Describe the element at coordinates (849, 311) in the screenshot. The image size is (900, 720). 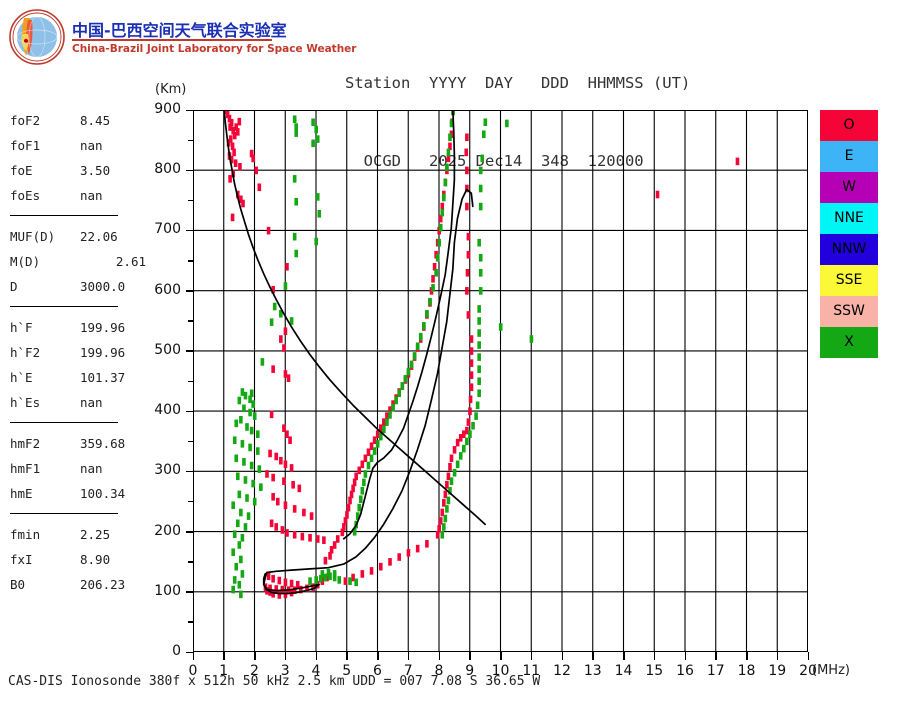
I see `legend-item-ssw: SSW` at that location.